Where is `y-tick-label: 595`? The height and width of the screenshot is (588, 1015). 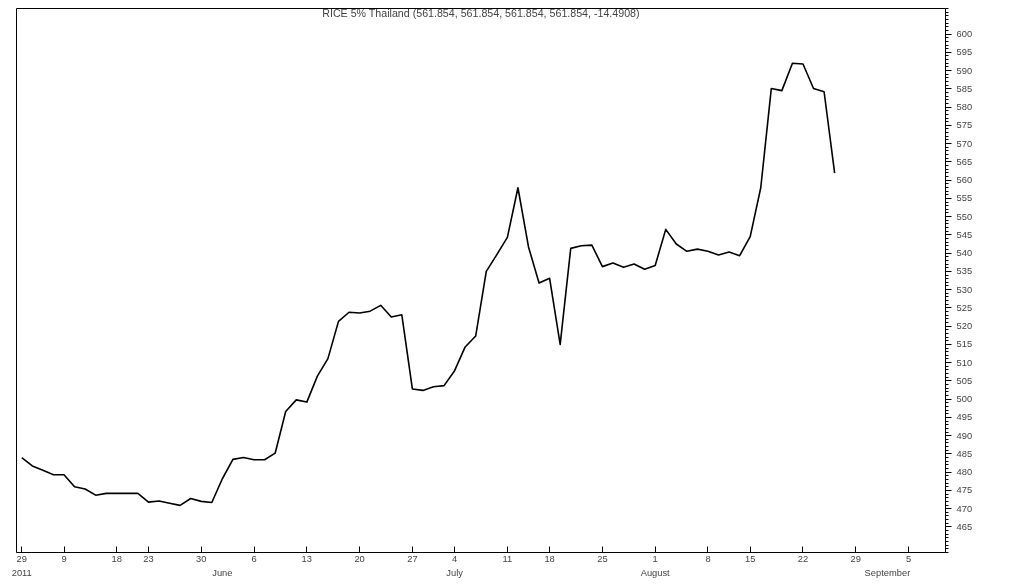
y-tick-label: 595 is located at coordinates (964, 52).